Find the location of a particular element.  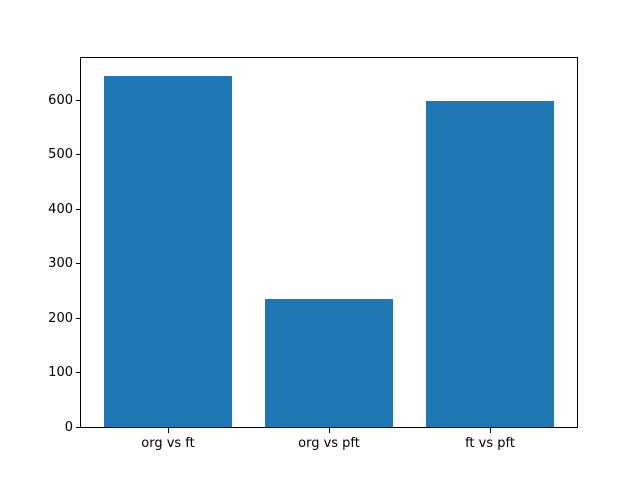

x-tick-label: org vs pft is located at coordinates (329, 443).